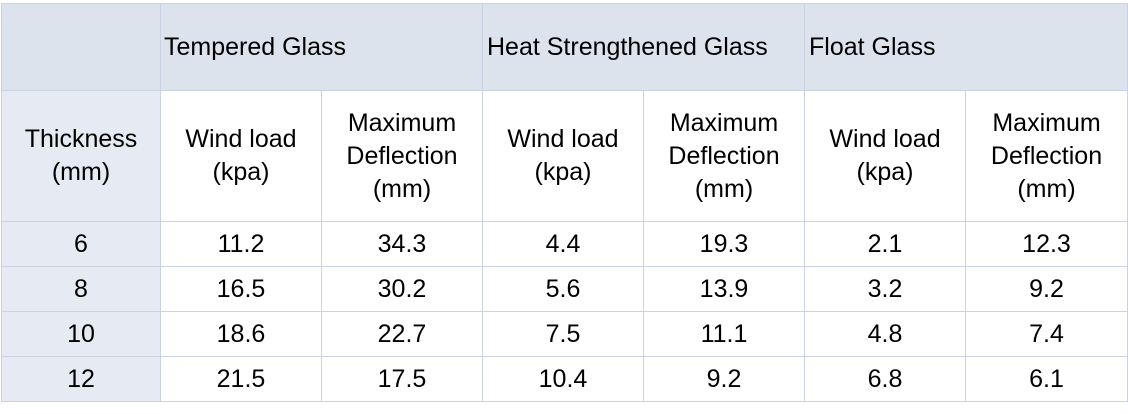 This screenshot has height=414, width=1128. I want to click on table-cell: 7.5, so click(563, 334).